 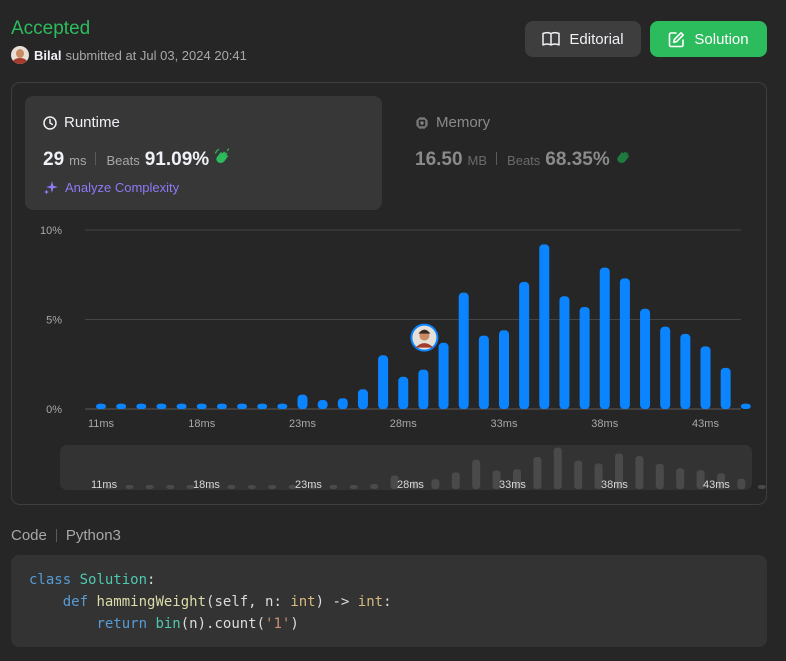 I want to click on analyze-complexity-link: Analyze Complexity, so click(x=111, y=187).